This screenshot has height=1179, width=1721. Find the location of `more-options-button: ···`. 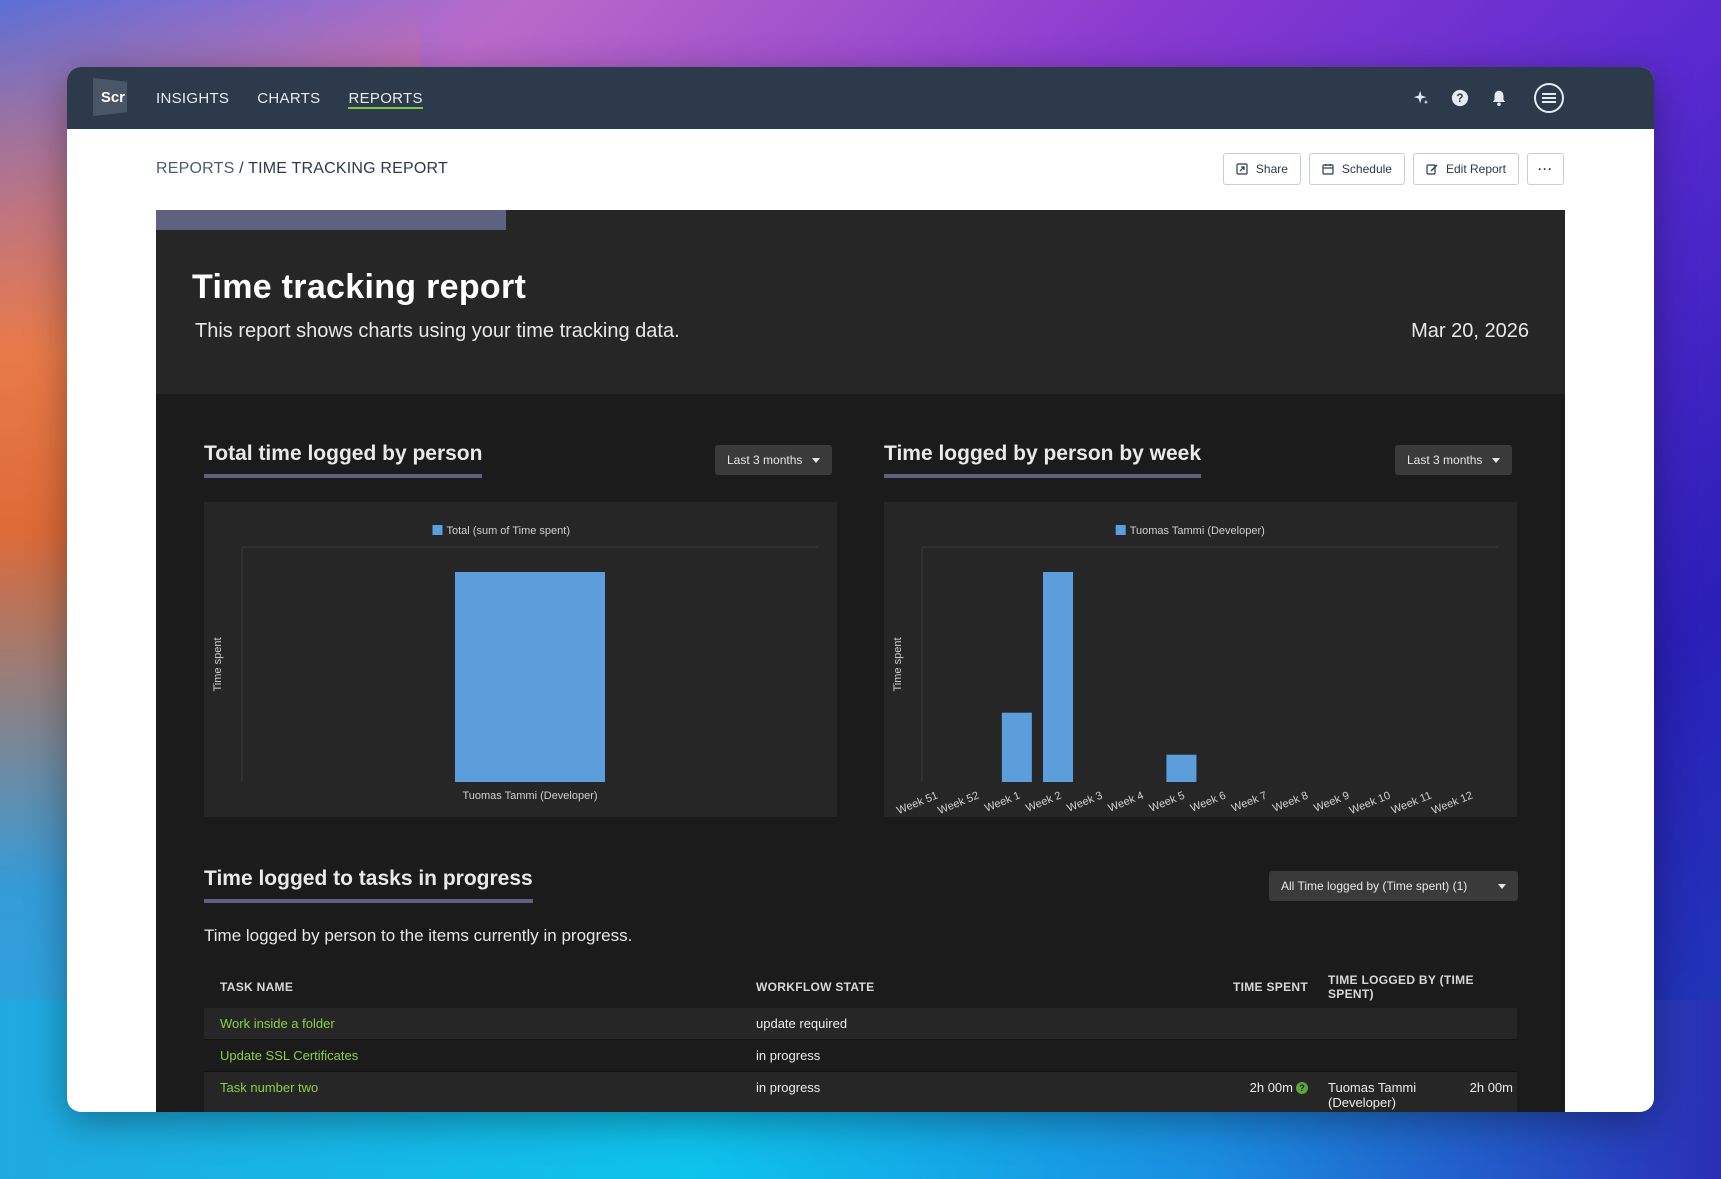

more-options-button: ··· is located at coordinates (1545, 169).